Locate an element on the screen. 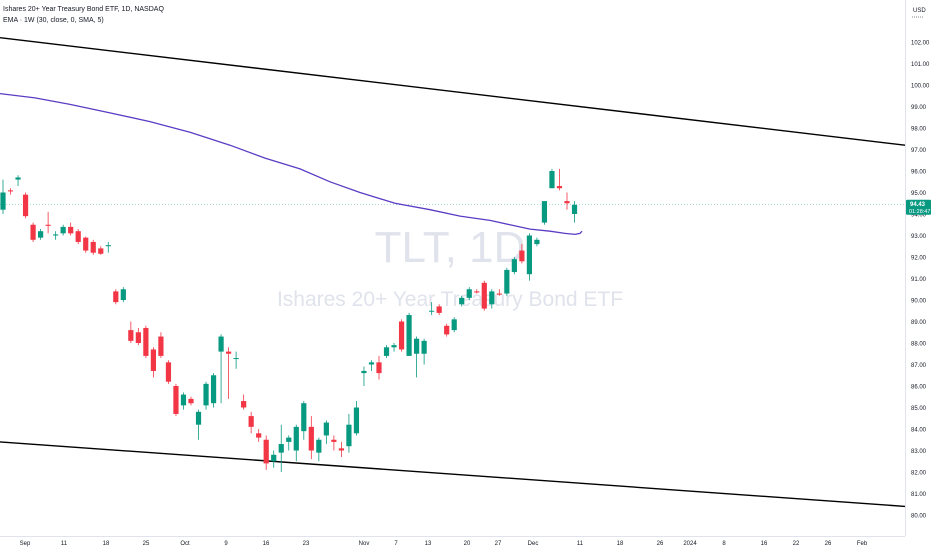 The height and width of the screenshot is (550, 932). price-tick-label: 95.00 is located at coordinates (919, 194).